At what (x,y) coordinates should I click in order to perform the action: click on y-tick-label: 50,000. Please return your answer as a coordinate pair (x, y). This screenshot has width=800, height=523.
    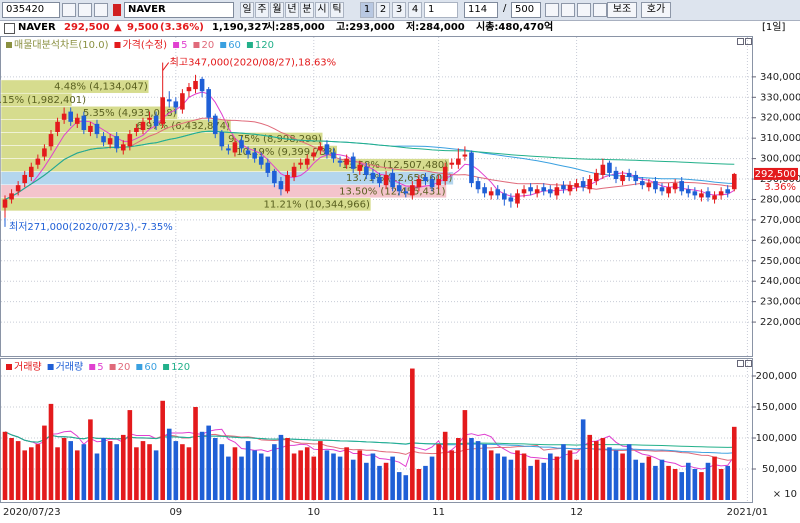
    Looking at the image, I should click on (779, 469).